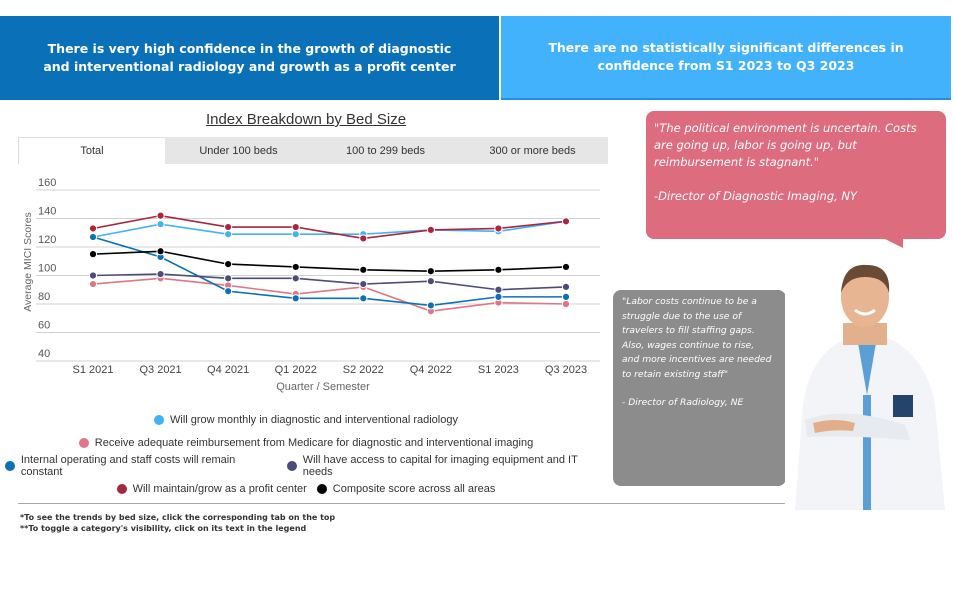  I want to click on legend-item: Will maintain/grow as a profit center, so click(211, 488).